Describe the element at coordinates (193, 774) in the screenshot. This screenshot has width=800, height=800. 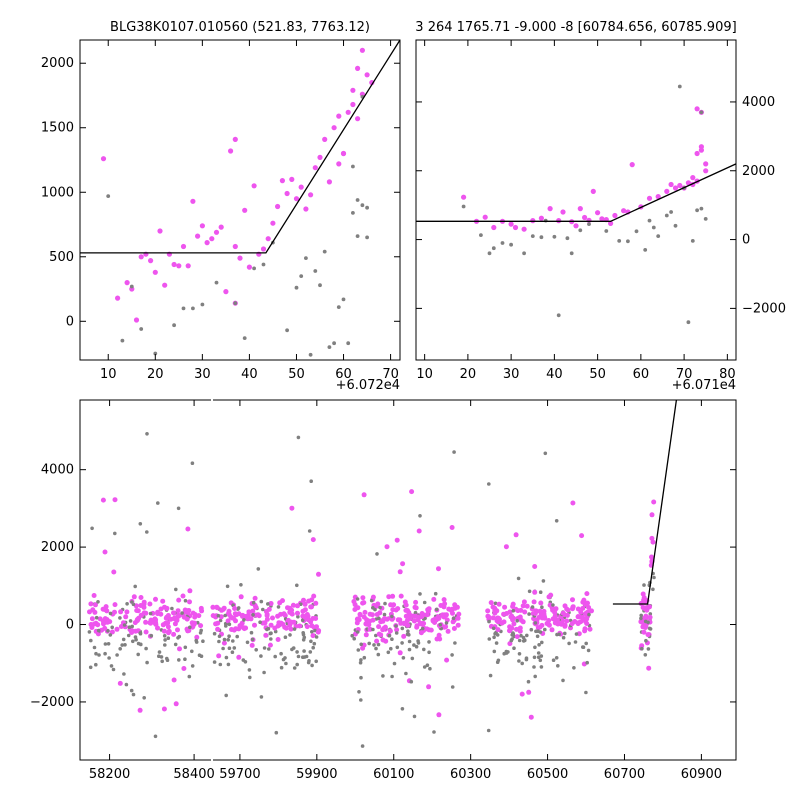
I see `x-tick-label: 58400` at that location.